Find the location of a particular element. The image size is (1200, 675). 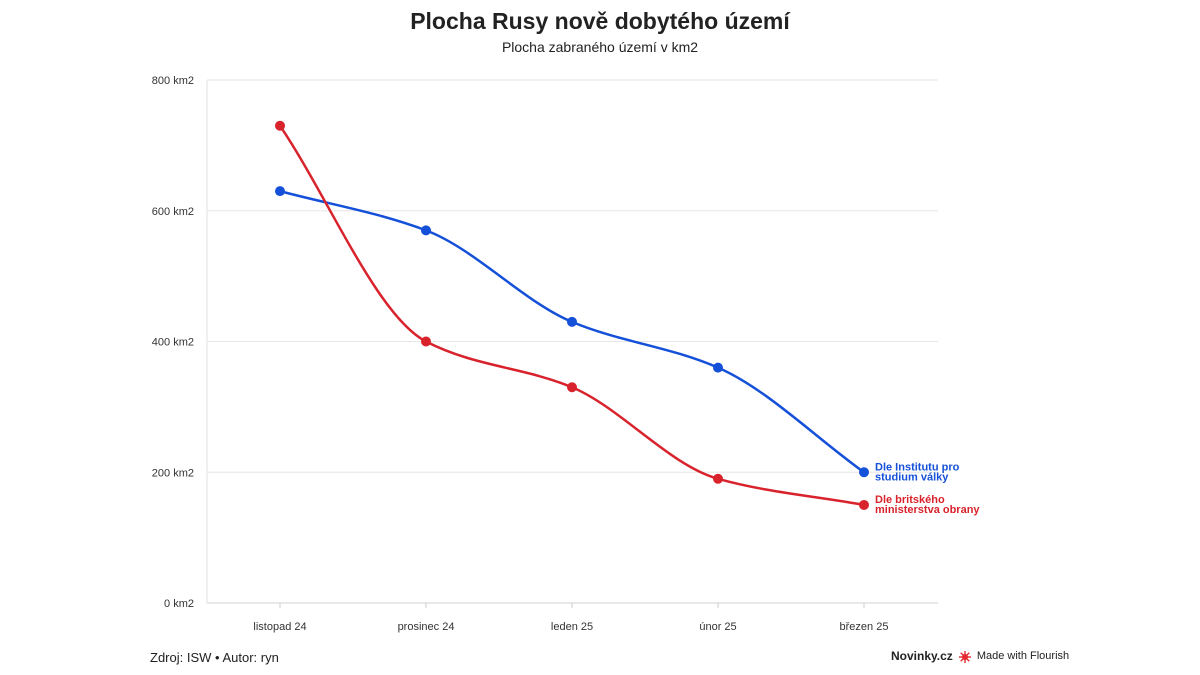

series-label-line: studium války is located at coordinates (912, 477).